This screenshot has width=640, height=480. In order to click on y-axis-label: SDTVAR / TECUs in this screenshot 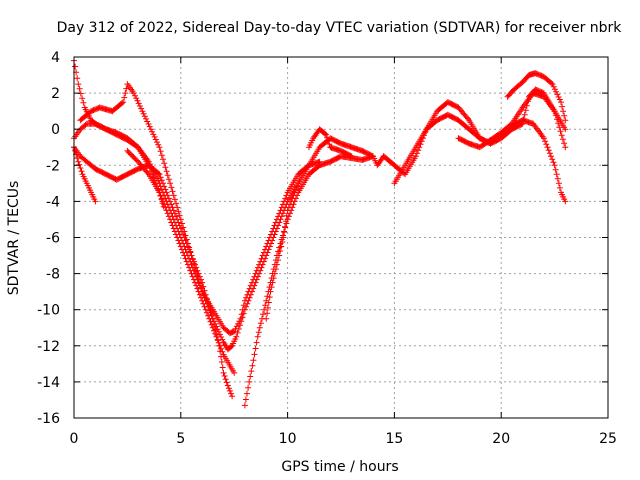, I will do `click(14, 238)`.